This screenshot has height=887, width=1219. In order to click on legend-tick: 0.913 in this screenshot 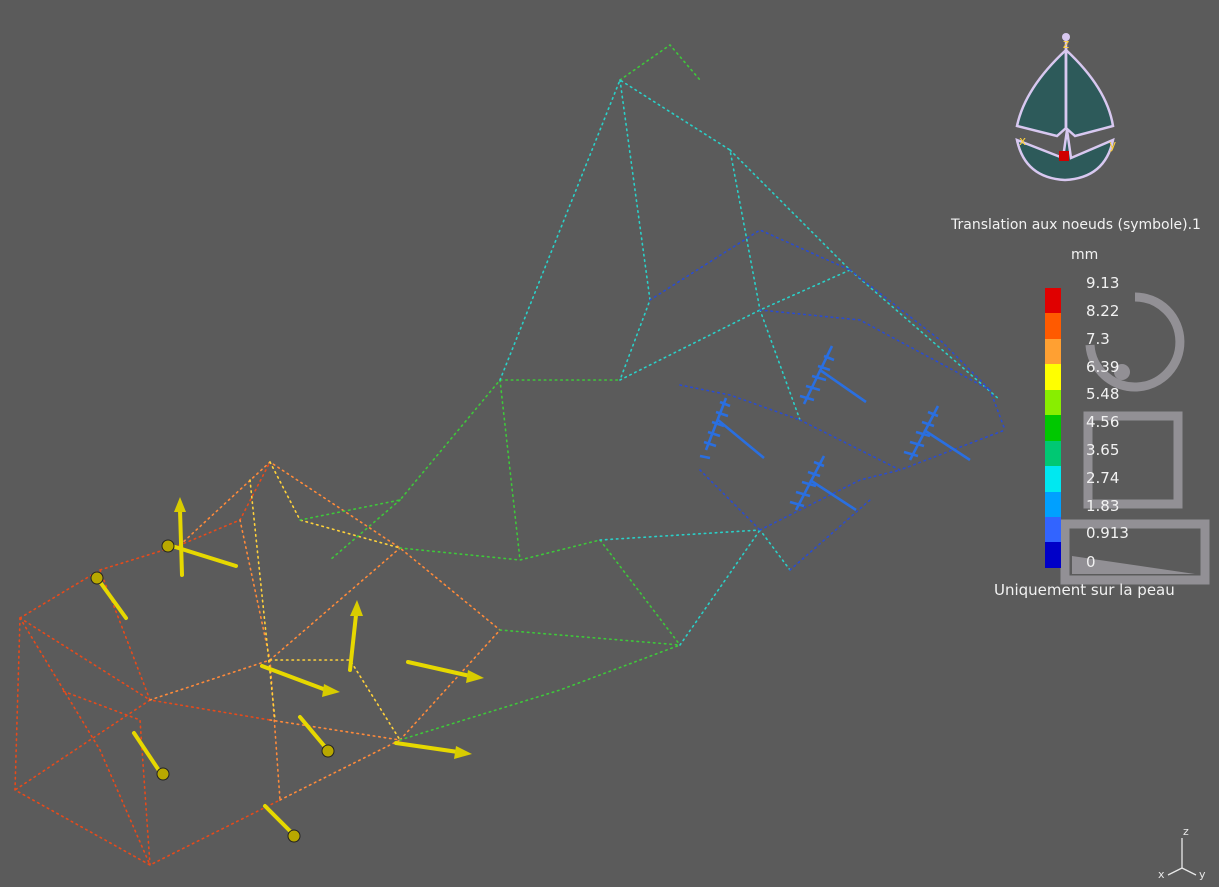, I will do `click(1107, 533)`.